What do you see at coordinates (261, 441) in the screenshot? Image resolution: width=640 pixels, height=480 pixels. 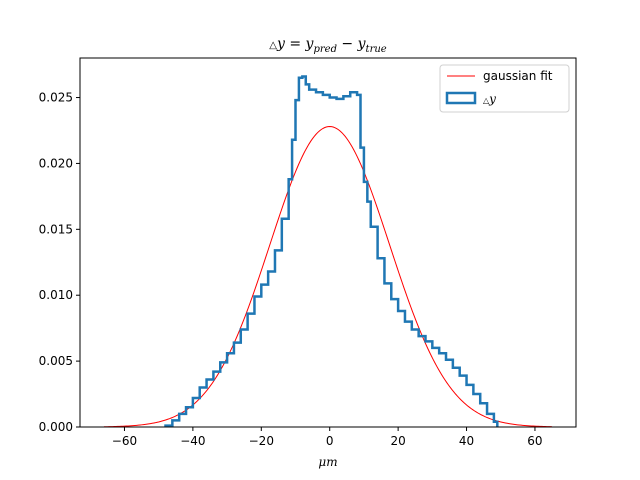 I see `x-tick-label: −20` at bounding box center [261, 441].